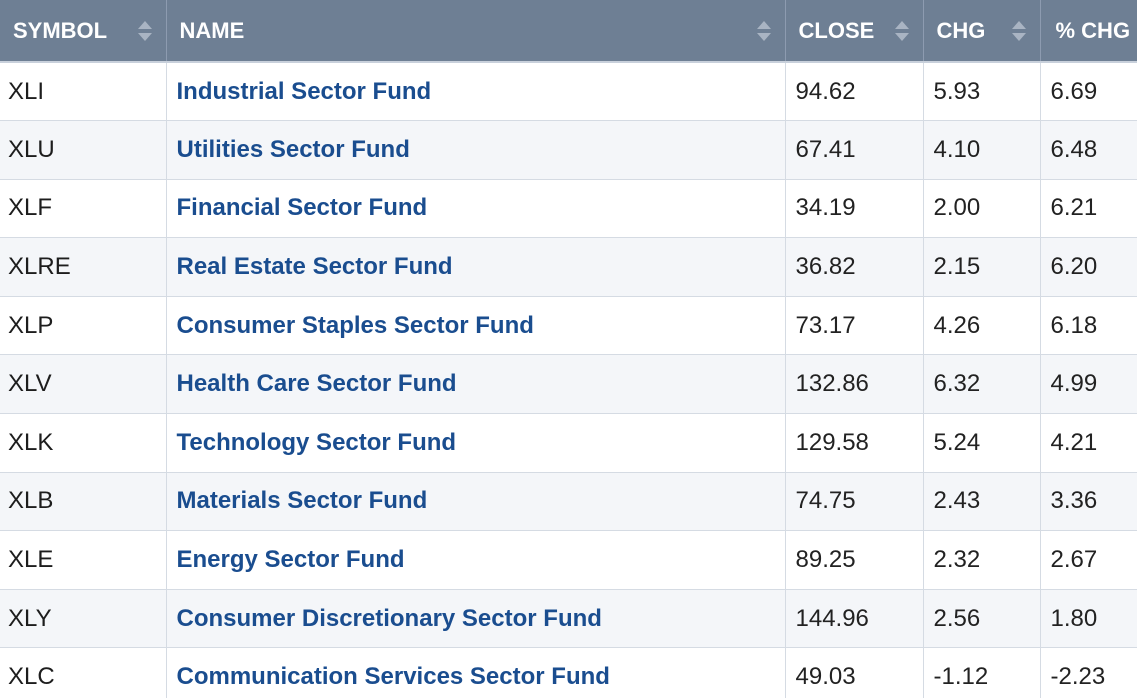 This screenshot has height=698, width=1137. What do you see at coordinates (1088, 384) in the screenshot?
I see `cell-pct-chg: 4.99` at bounding box center [1088, 384].